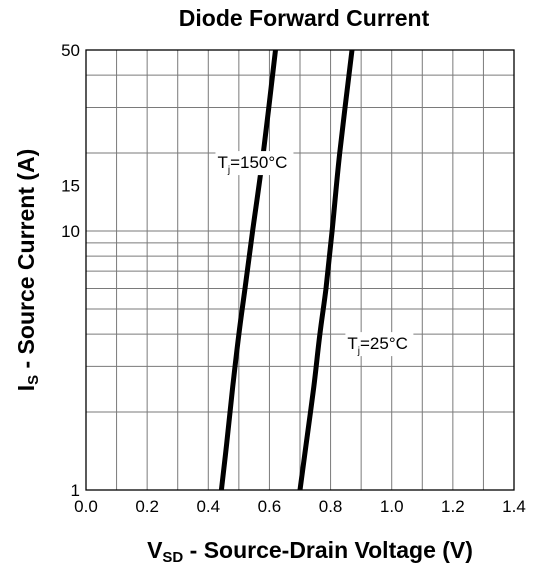  I want to click on y-tick-label: 10, so click(70, 231).